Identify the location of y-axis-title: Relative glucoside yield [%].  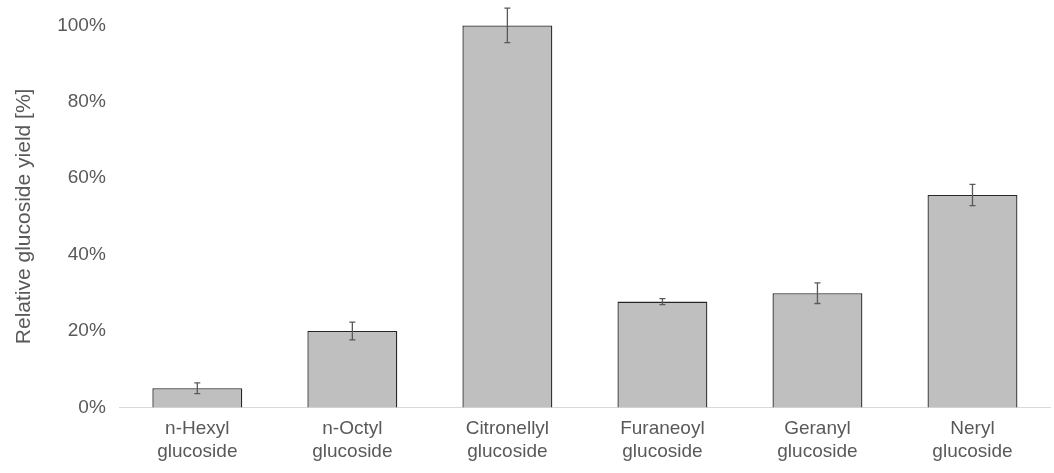
(23, 216).